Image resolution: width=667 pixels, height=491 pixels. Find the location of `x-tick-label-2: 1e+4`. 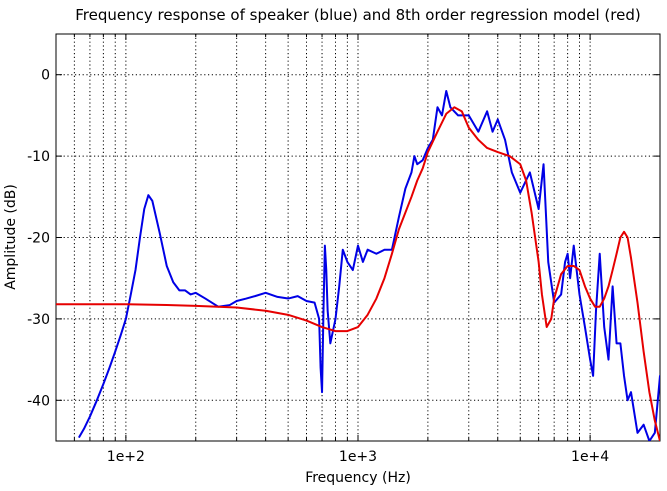

x-tick-label-2: 1e+4 is located at coordinates (590, 457).